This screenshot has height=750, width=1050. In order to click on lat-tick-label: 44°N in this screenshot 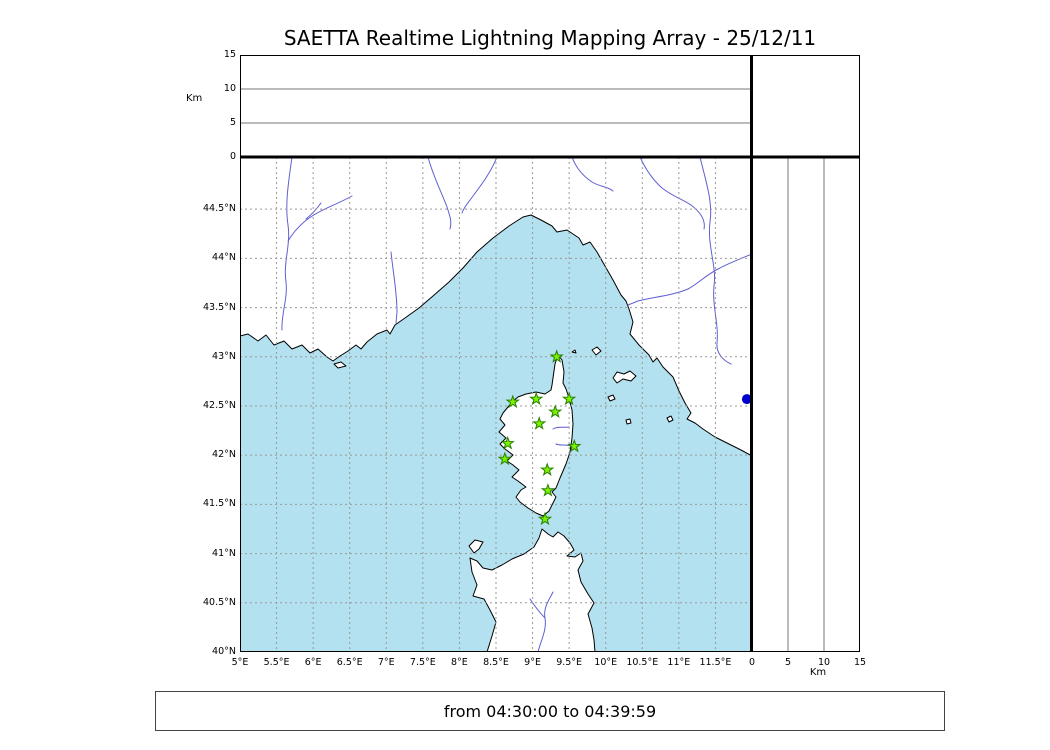, I will do `click(224, 258)`.